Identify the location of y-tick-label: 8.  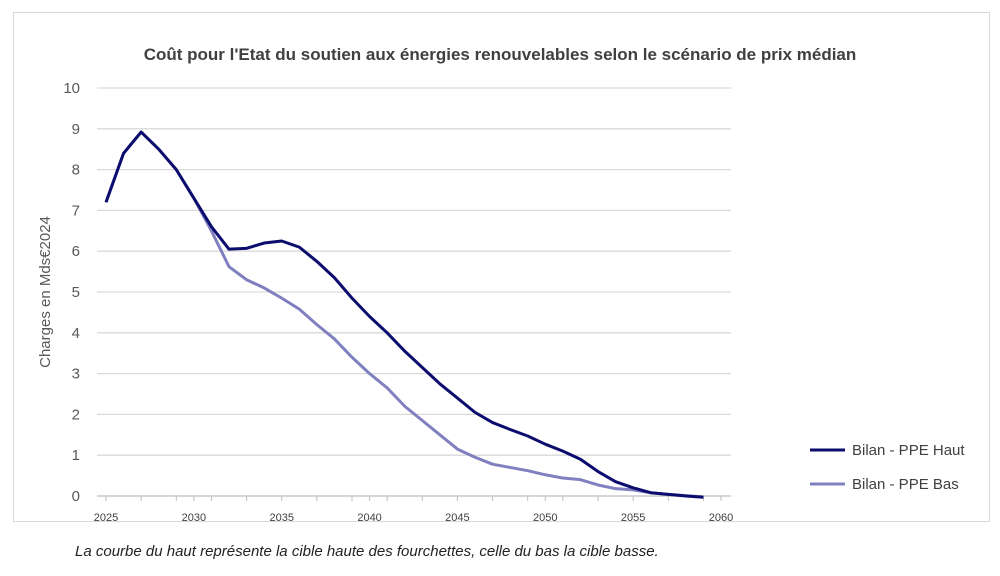
(76, 170).